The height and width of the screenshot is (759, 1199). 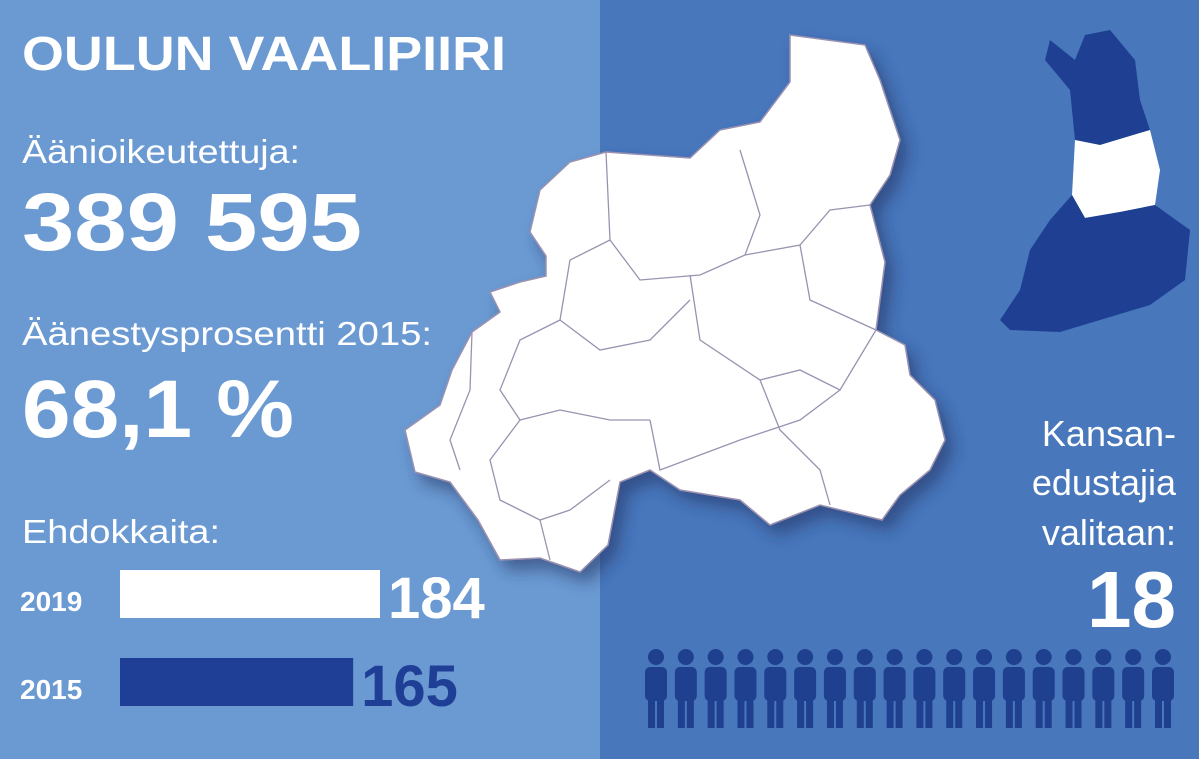 I want to click on seats-value: 18, so click(x=1131, y=599).